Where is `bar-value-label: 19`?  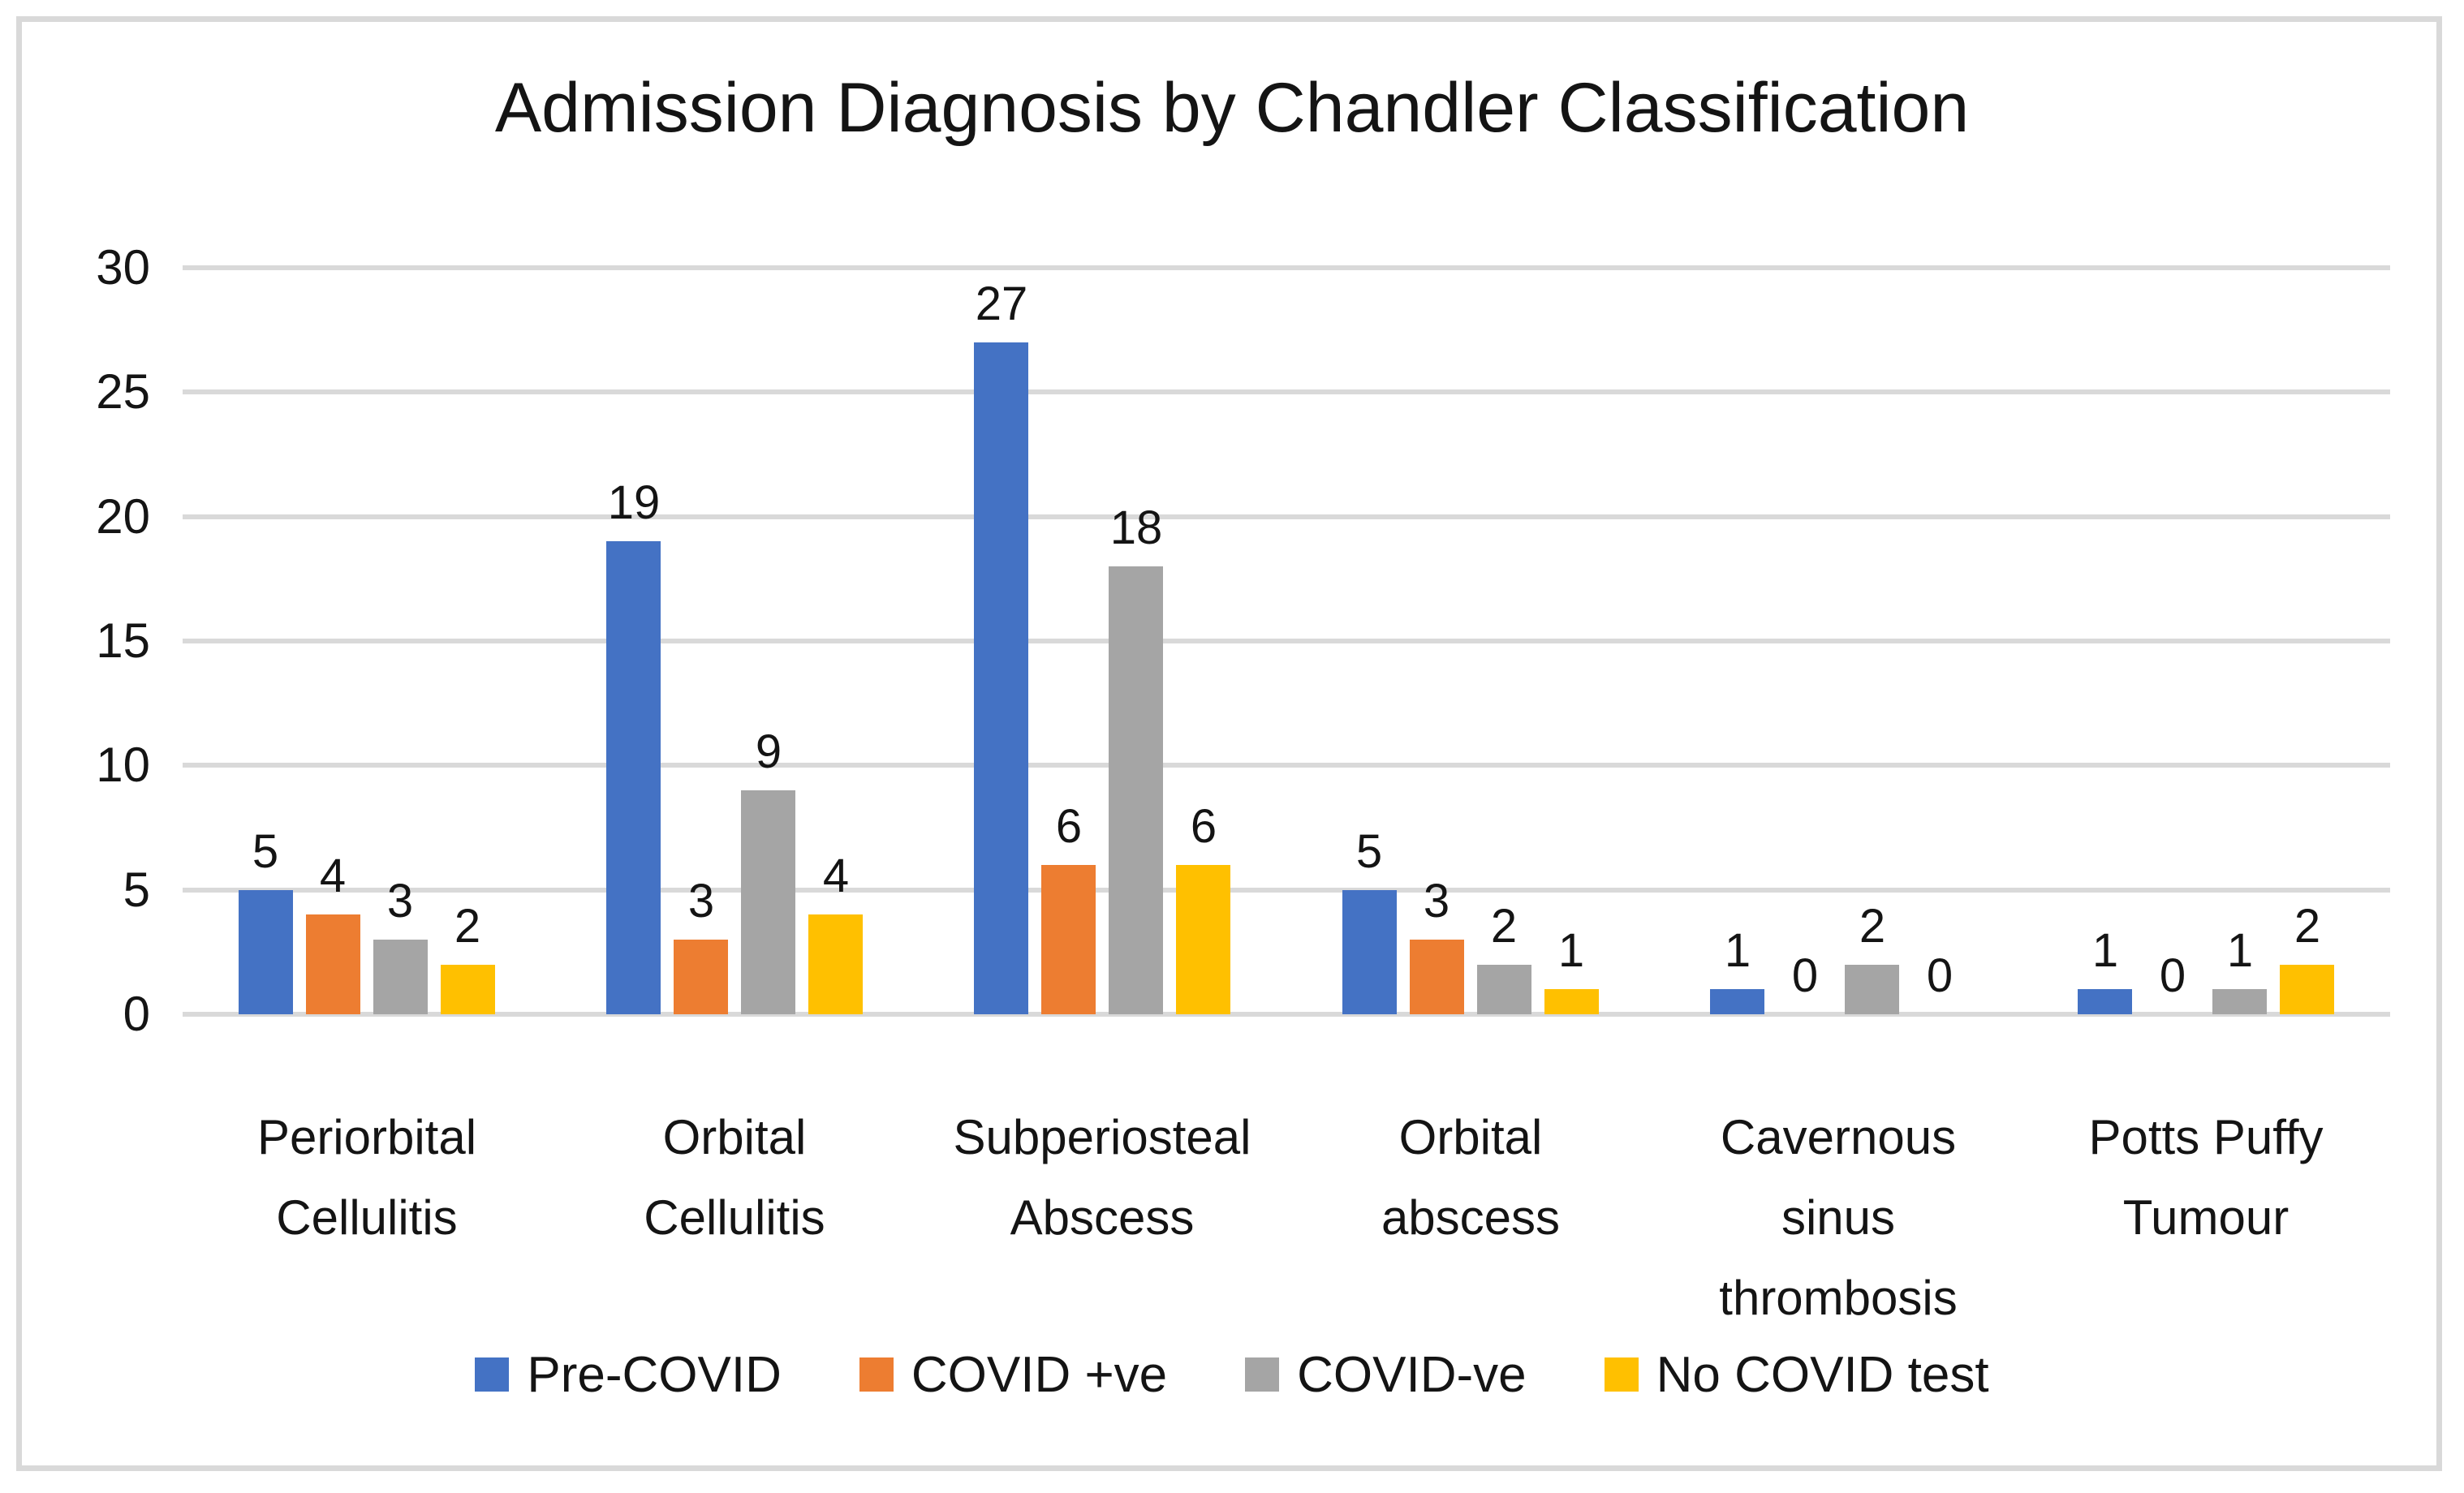 bar-value-label: 19 is located at coordinates (634, 502).